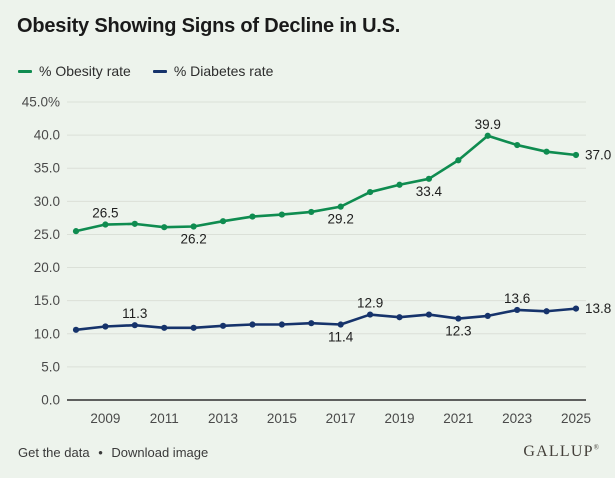 The width and height of the screenshot is (615, 478). I want to click on data-point-label: 37.0, so click(598, 154).